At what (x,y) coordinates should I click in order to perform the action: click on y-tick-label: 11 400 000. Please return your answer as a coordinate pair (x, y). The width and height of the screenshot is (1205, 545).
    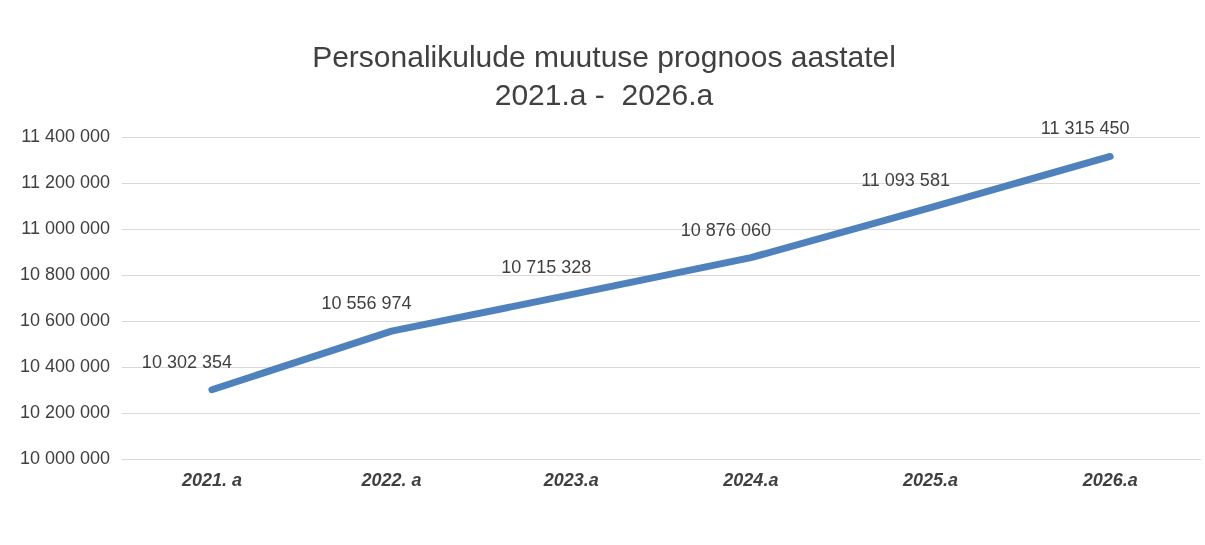
    Looking at the image, I should click on (66, 135).